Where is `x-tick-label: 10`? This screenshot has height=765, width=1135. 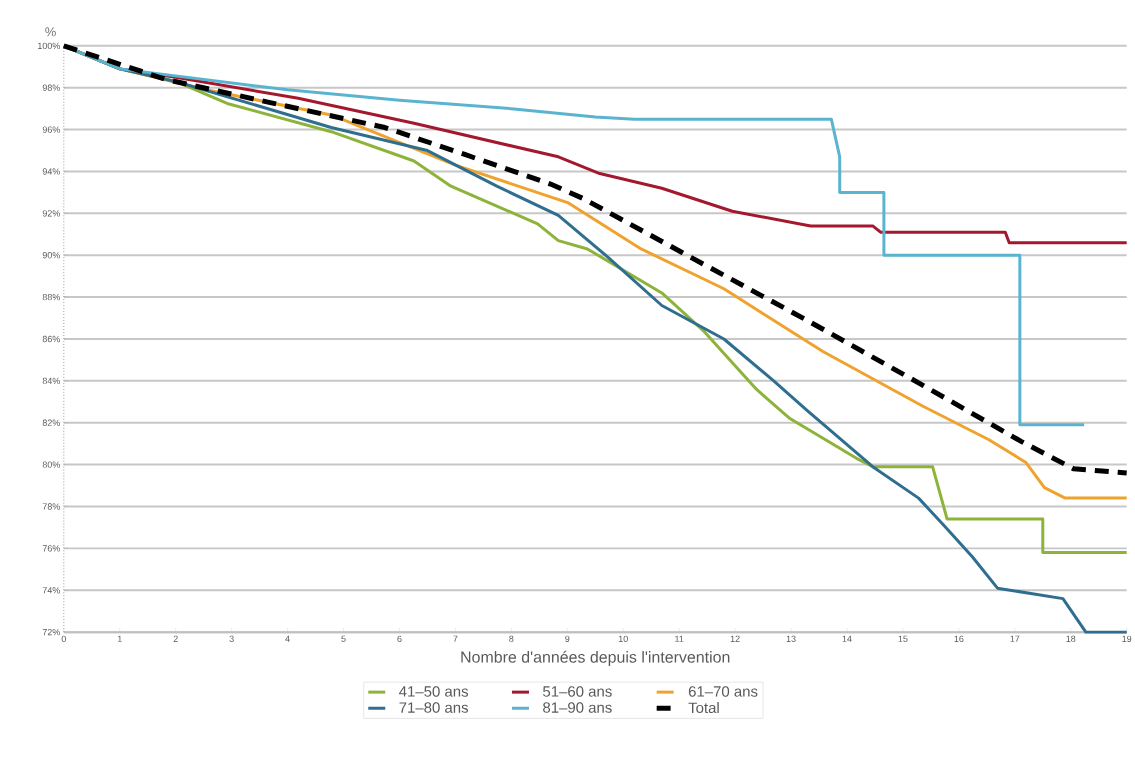 x-tick-label: 10 is located at coordinates (623, 639).